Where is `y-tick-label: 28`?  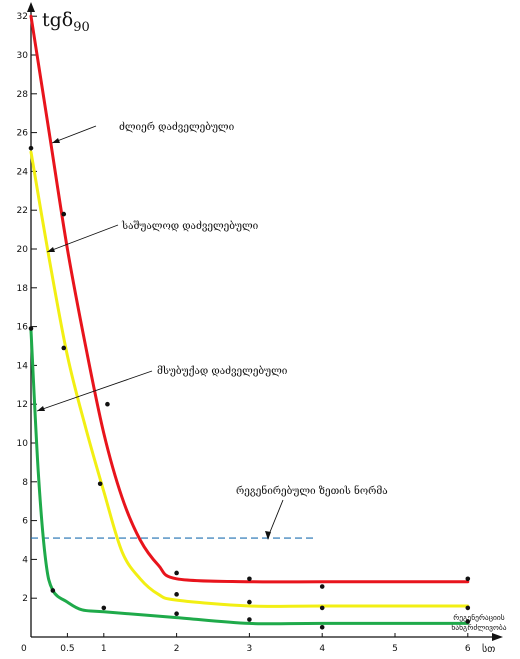 y-tick-label: 28 is located at coordinates (23, 95).